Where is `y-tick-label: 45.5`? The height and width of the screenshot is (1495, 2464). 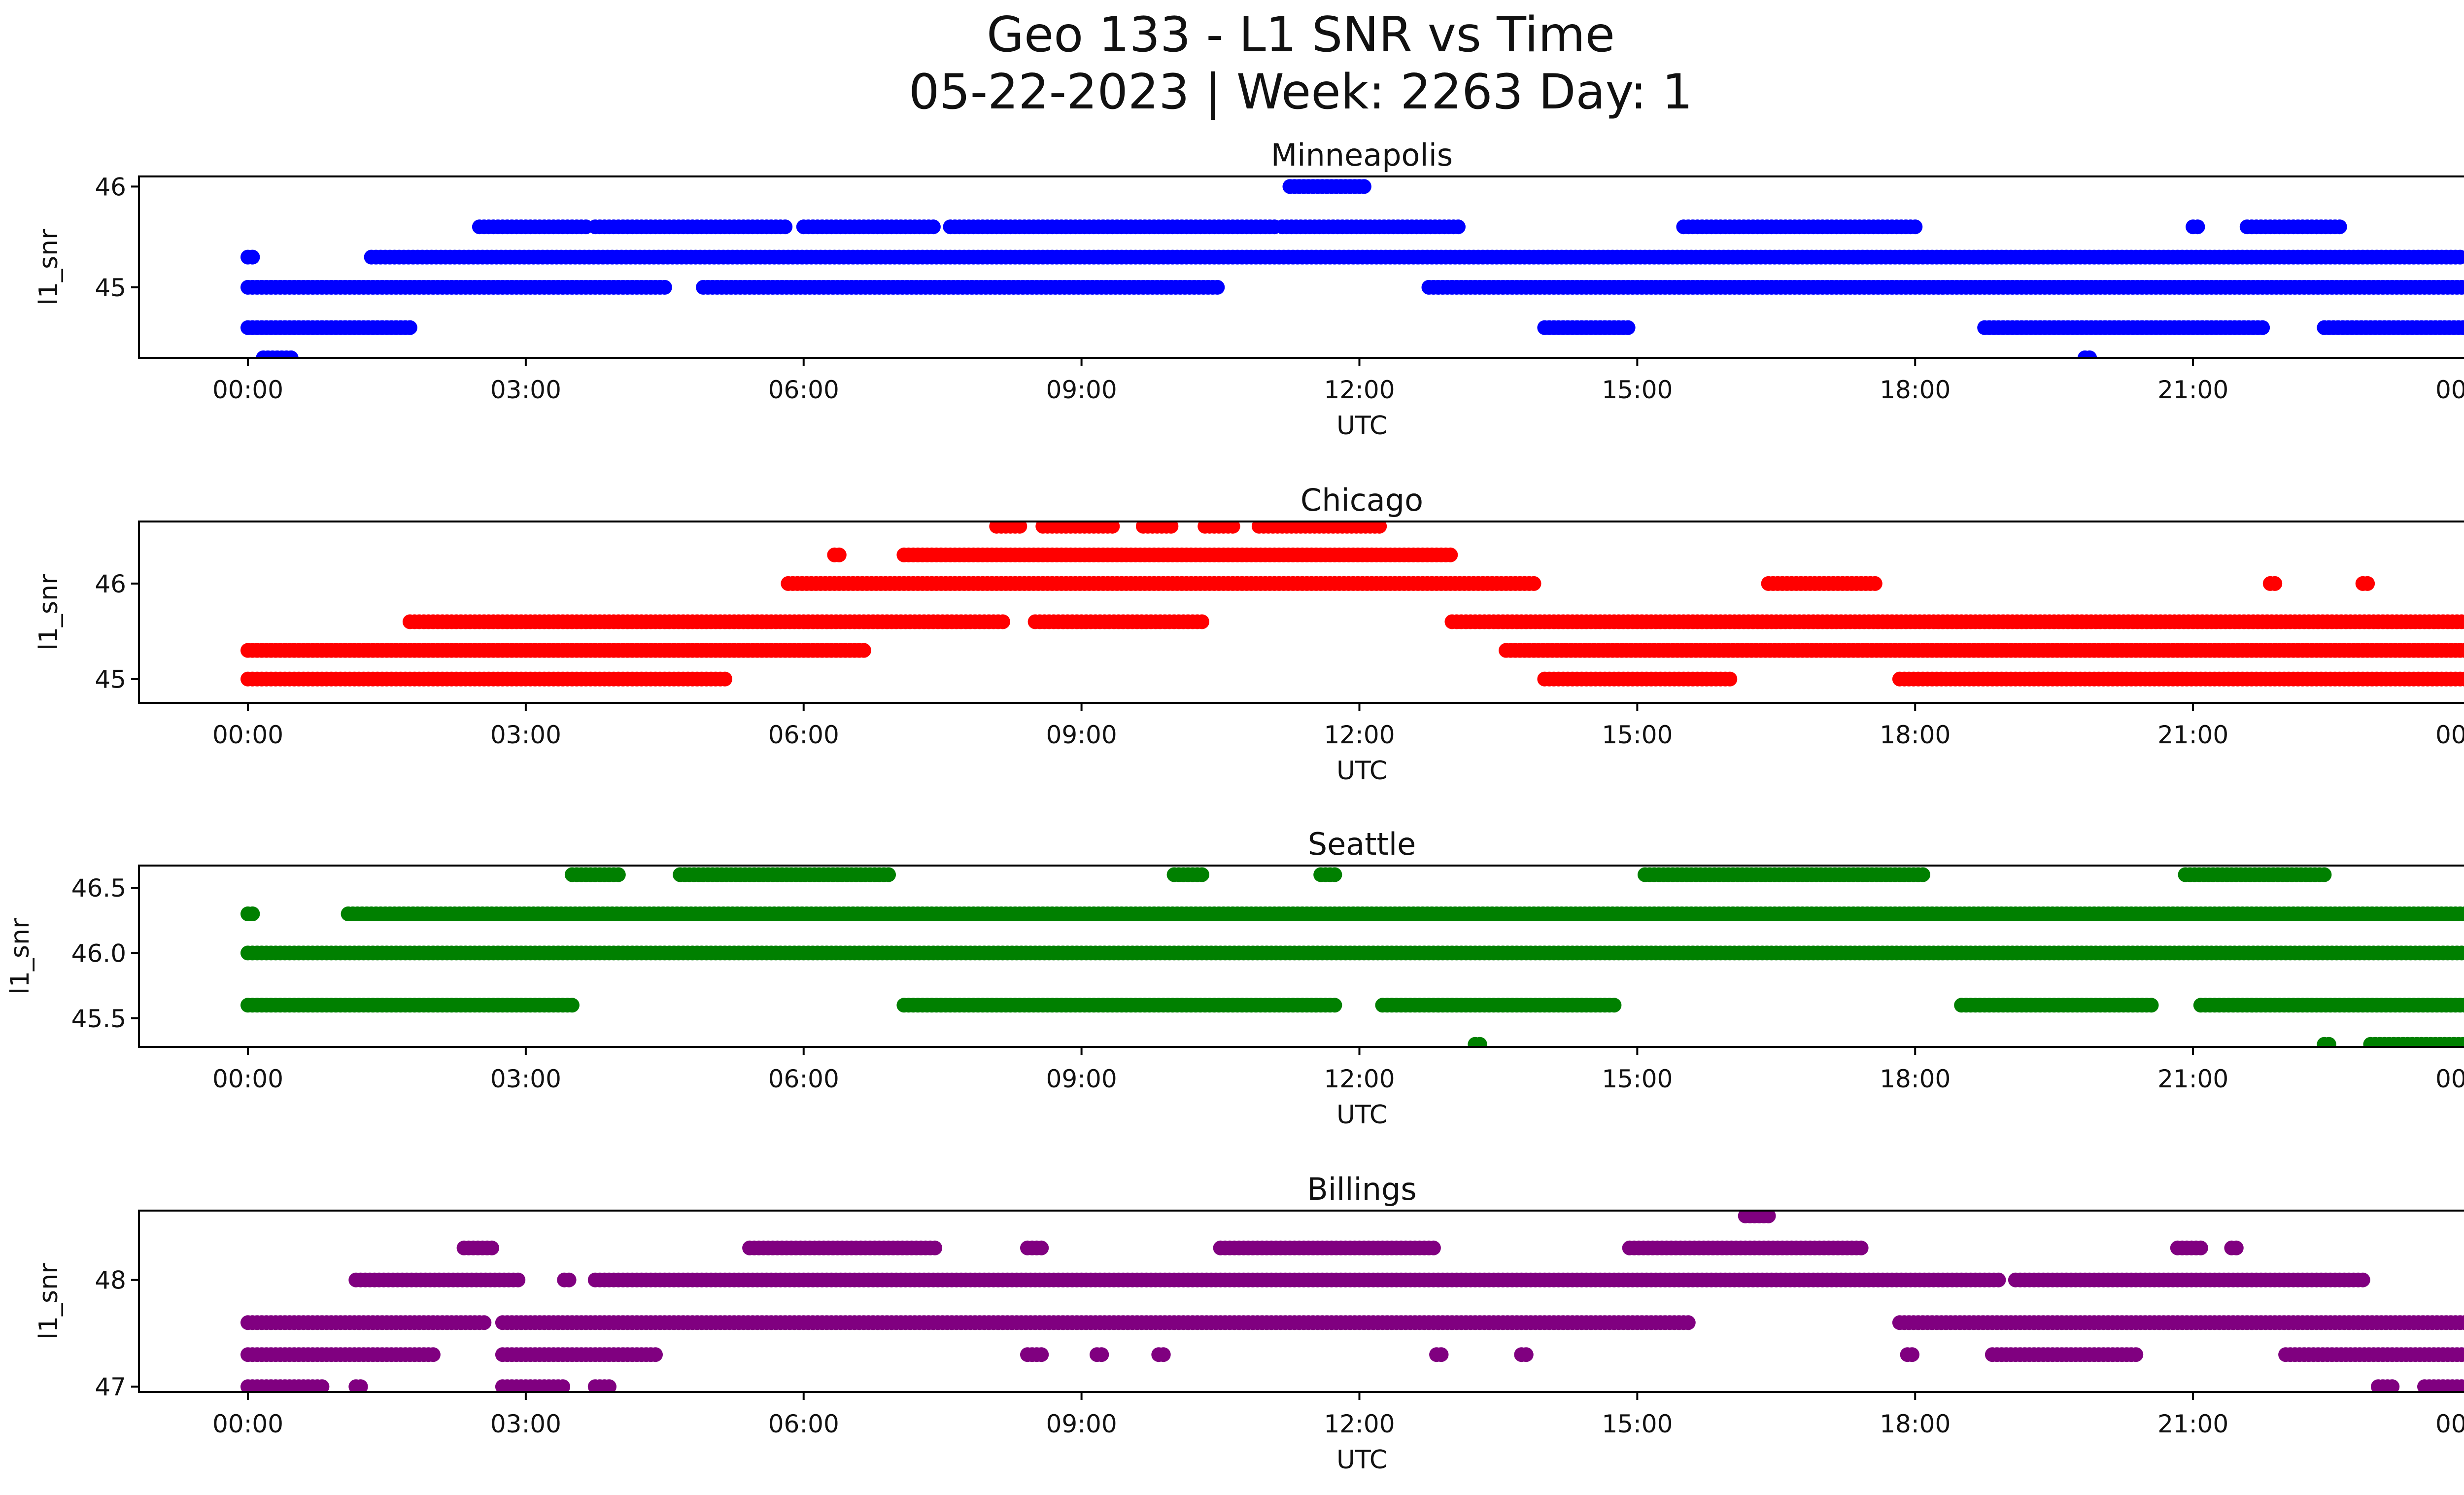
y-tick-label: 45.5 is located at coordinates (98, 1019).